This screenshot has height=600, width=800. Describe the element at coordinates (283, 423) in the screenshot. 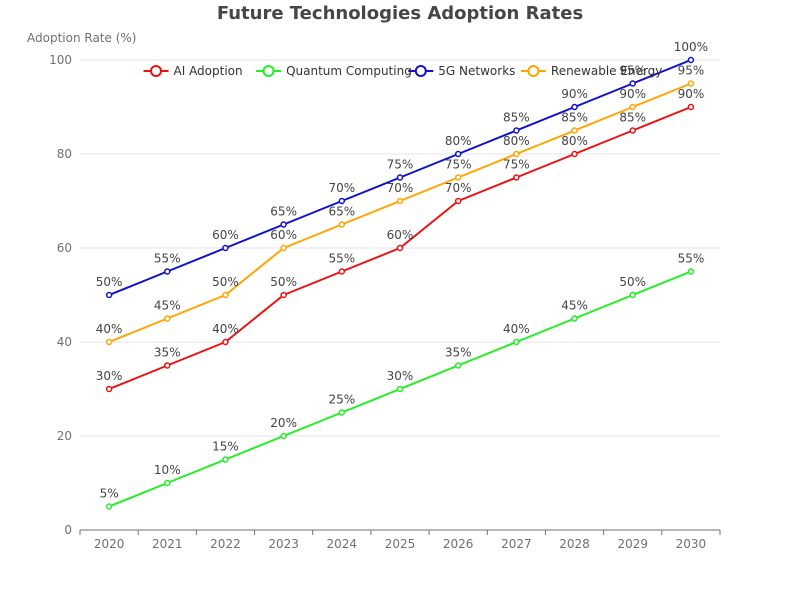

I see `data-label-quantum-computing: 20%` at that location.